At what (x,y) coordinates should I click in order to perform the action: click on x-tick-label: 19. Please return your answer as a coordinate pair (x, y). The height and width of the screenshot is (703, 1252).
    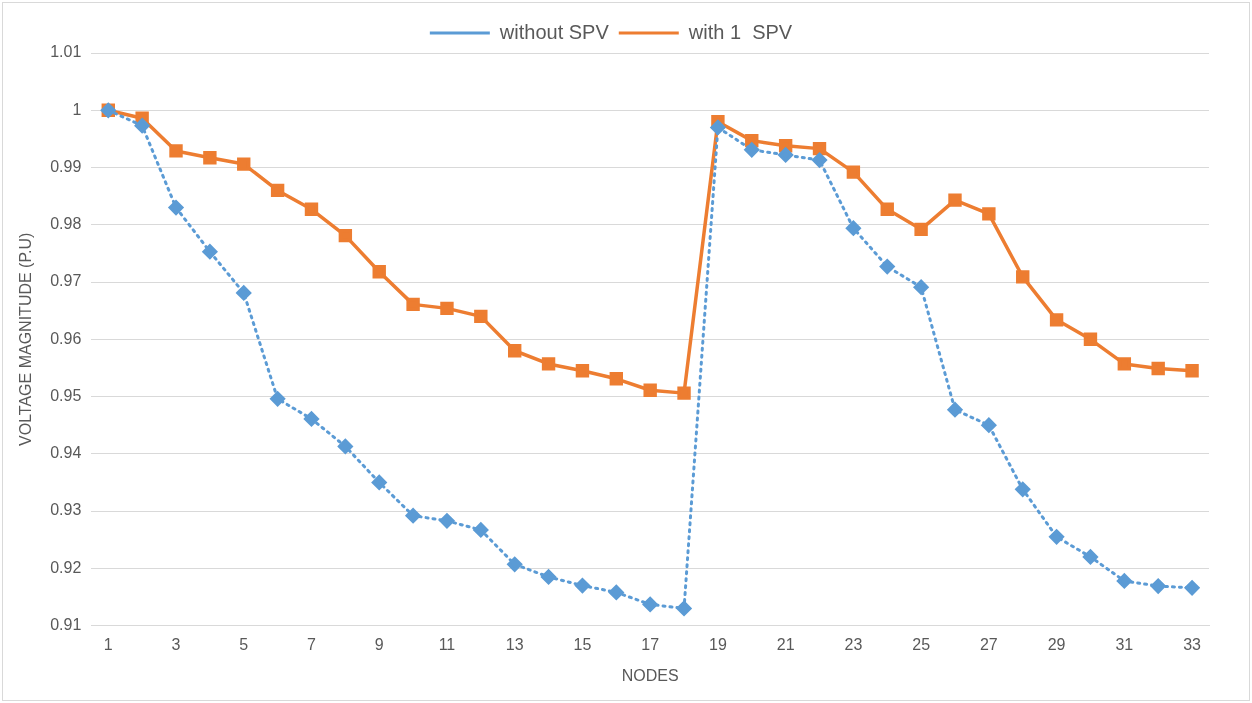
    Looking at the image, I should click on (718, 644).